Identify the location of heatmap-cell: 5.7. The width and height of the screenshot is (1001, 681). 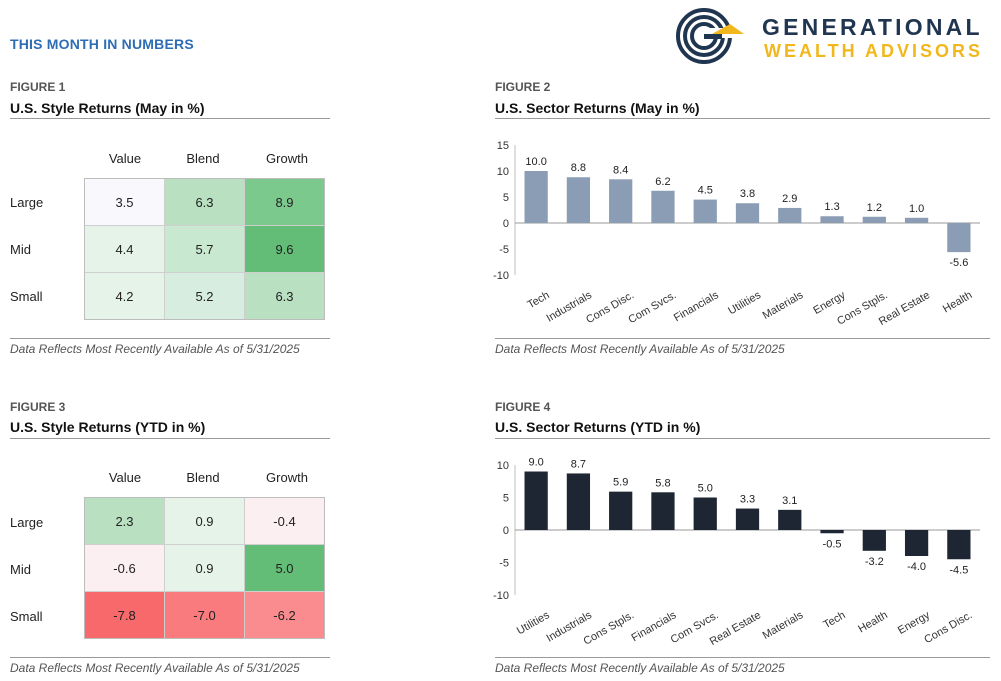
(204, 249).